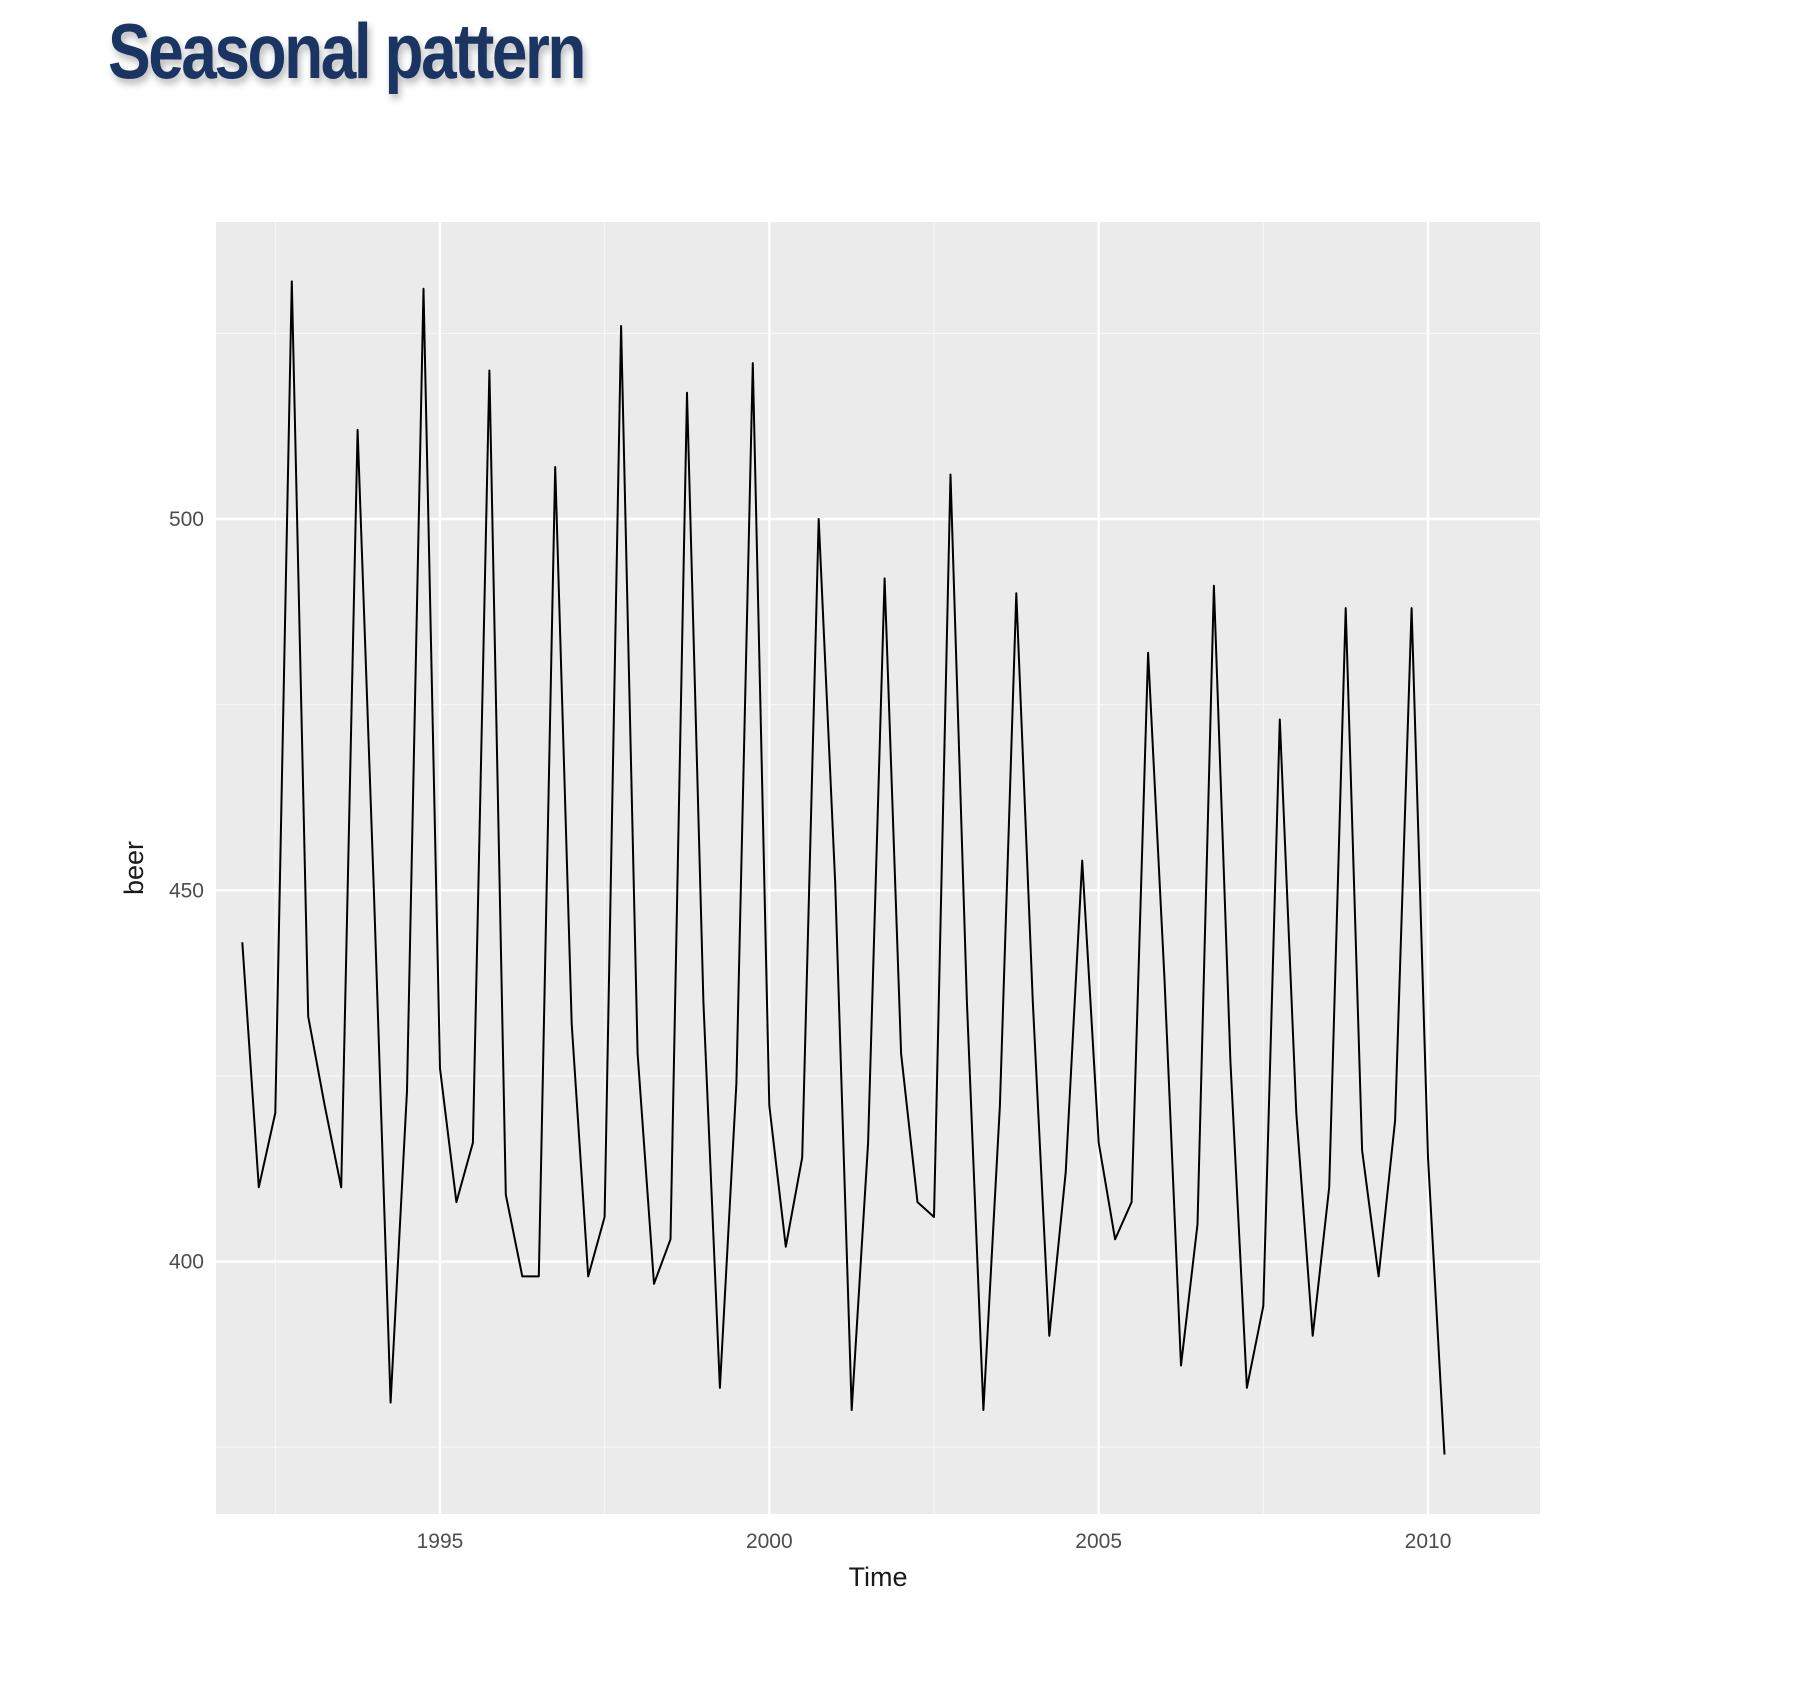  Describe the element at coordinates (440, 1541) in the screenshot. I see `x-tick-label: 1995` at that location.